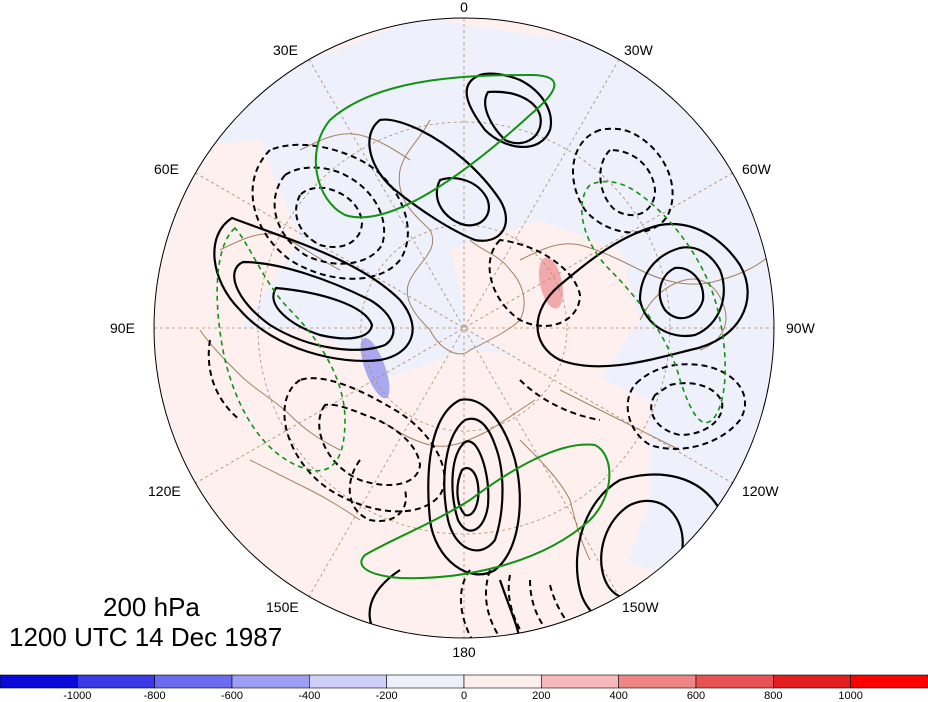  I want to click on title-time: 1200 UTC 14 Dec 1987, so click(146, 637).